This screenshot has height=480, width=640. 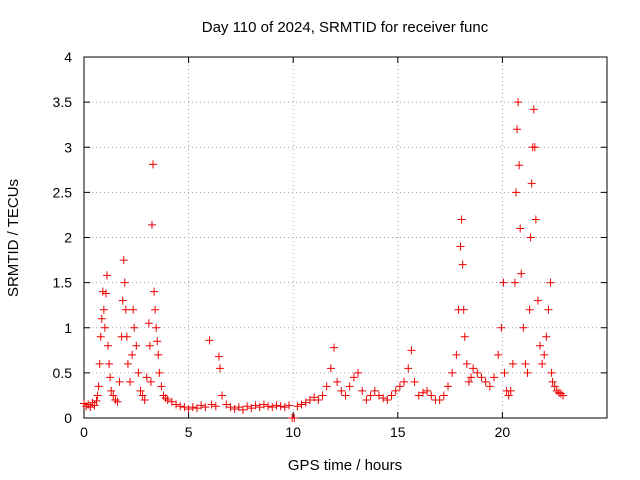 What do you see at coordinates (398, 432) in the screenshot?
I see `x-tick-label: 15` at bounding box center [398, 432].